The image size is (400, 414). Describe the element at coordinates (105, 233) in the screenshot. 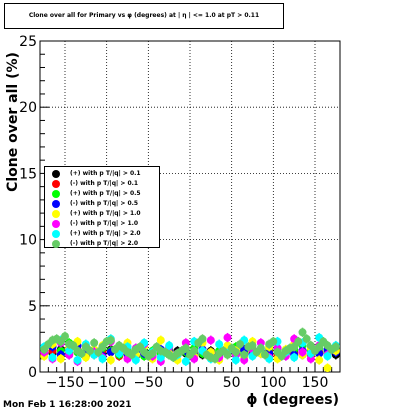

I see `legend-label: (+) with p T/|q| > 2.0` at that location.